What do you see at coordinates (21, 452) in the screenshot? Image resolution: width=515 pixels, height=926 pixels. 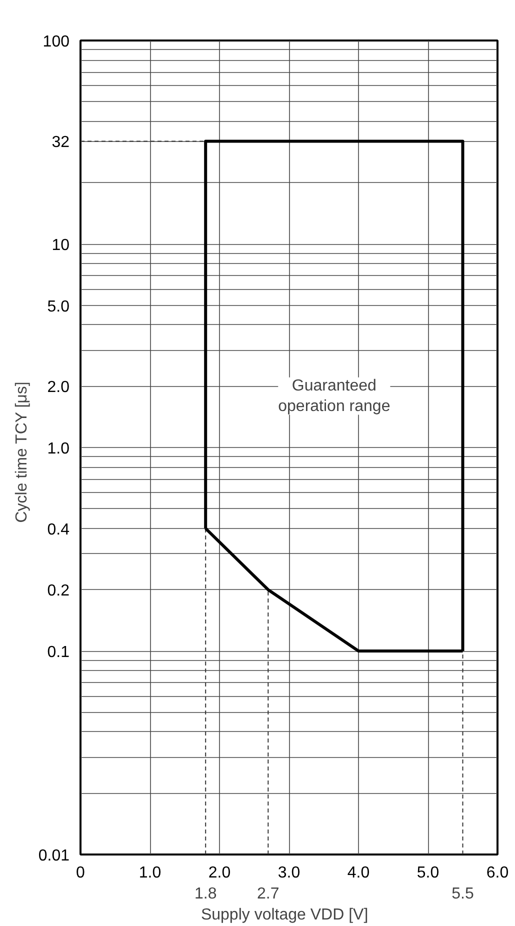 I see `y-axis-title: Cycle time TCY [μs]` at bounding box center [21, 452].